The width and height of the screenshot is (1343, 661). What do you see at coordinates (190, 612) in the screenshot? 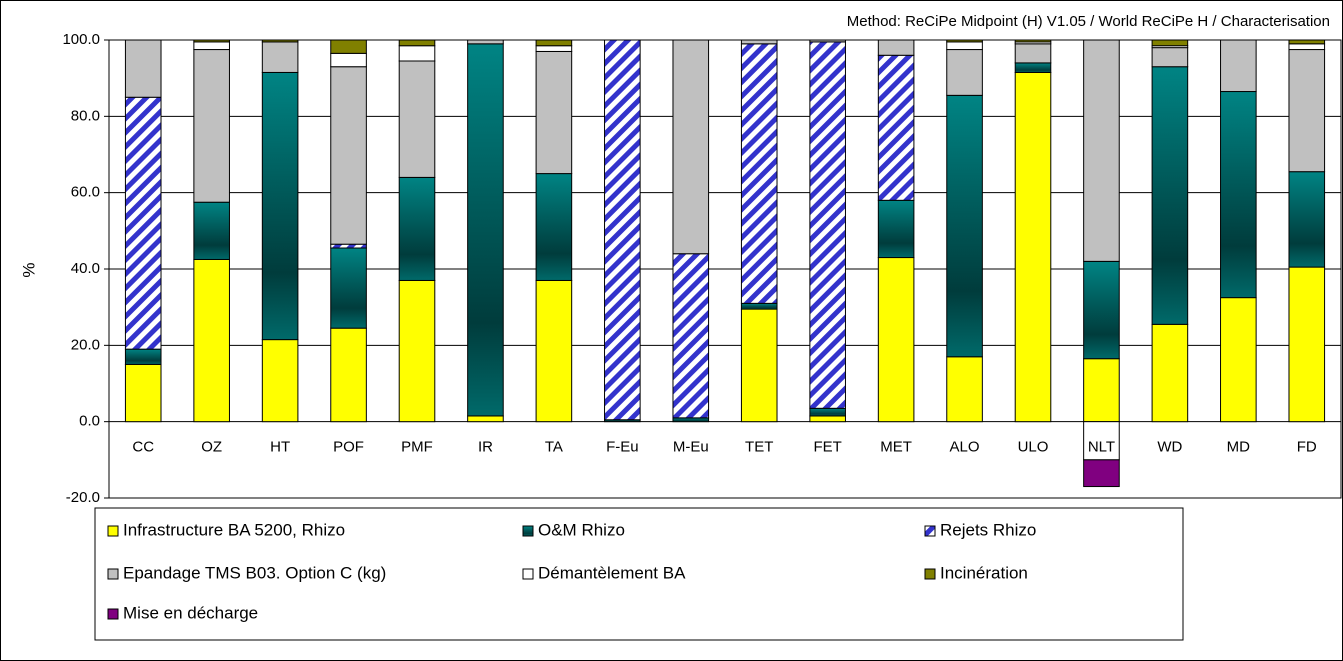
I see `legend-label: Mise en décharge` at bounding box center [190, 612].